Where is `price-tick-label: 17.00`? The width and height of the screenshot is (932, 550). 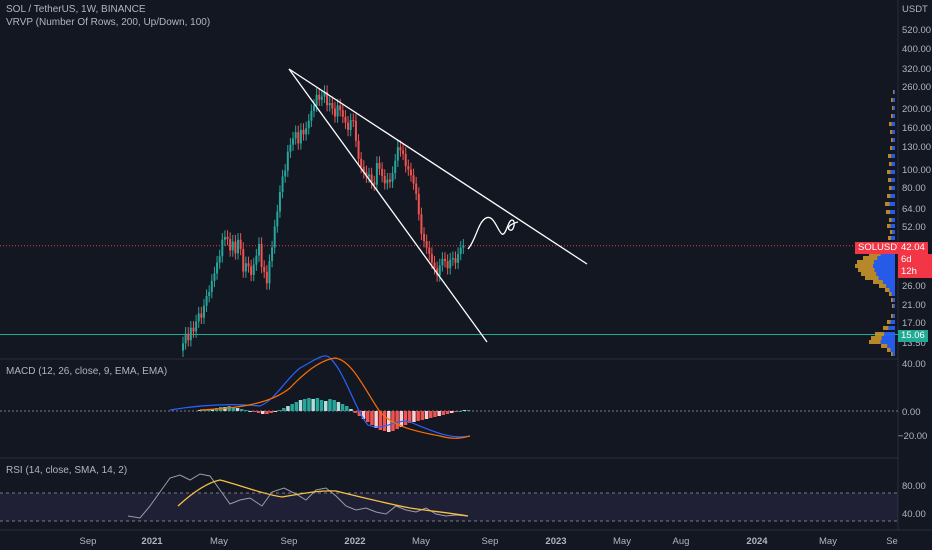 price-tick-label: 17.00 is located at coordinates (914, 323).